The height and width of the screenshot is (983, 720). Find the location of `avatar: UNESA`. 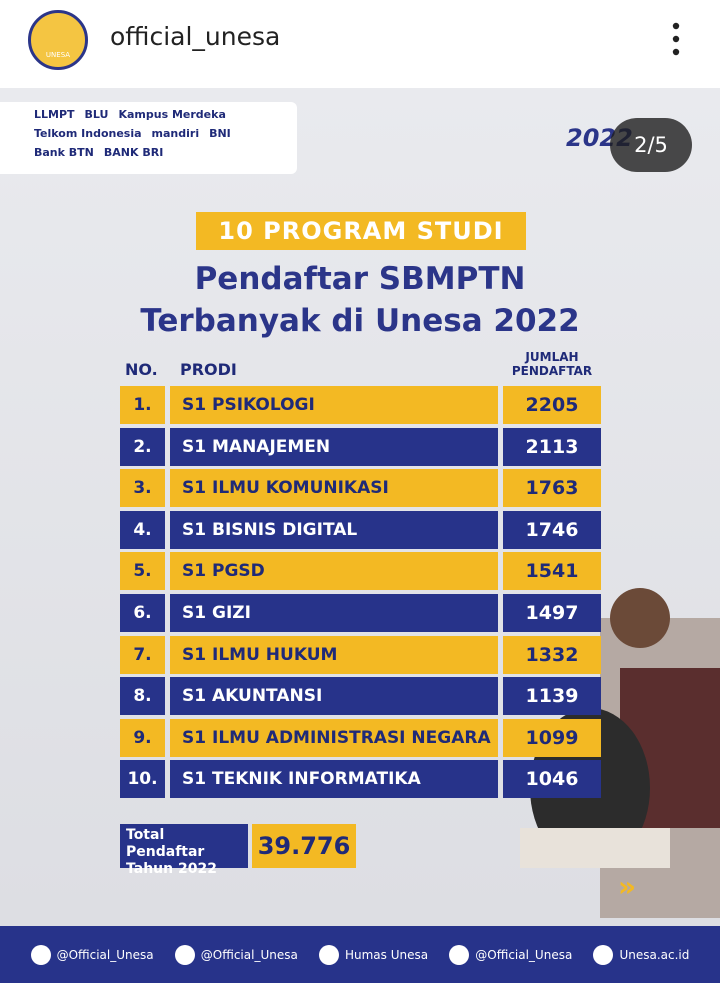

avatar: UNESA is located at coordinates (58, 40).